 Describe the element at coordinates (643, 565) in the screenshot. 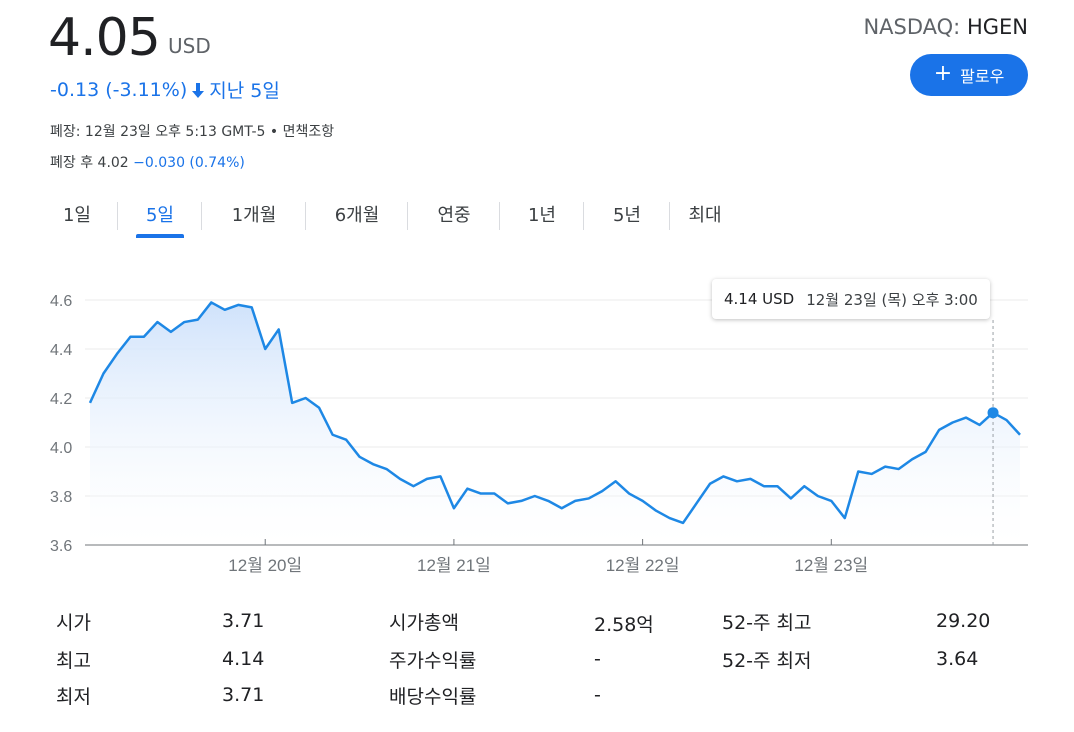

I see `x-tick-label: 12월 22일` at that location.